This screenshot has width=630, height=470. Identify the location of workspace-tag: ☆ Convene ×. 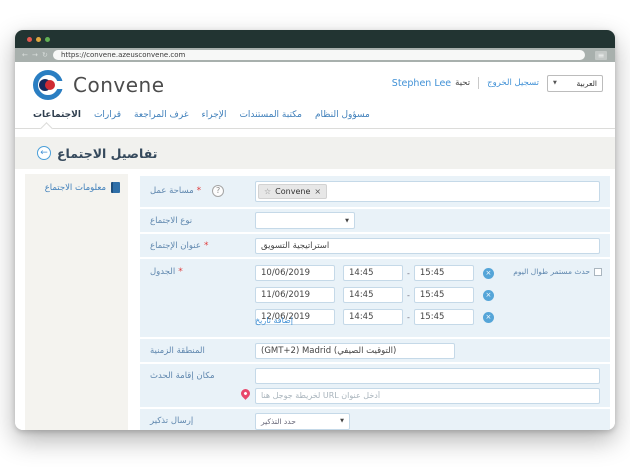
(293, 191).